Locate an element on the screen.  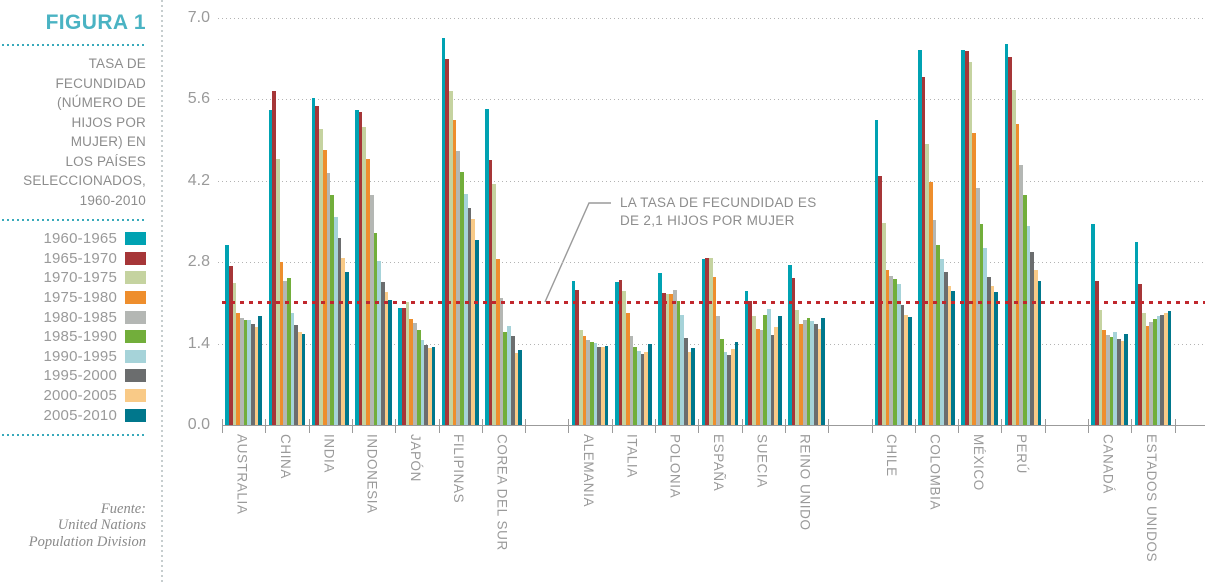
legend-item: 1975-1980 is located at coordinates (77, 298).